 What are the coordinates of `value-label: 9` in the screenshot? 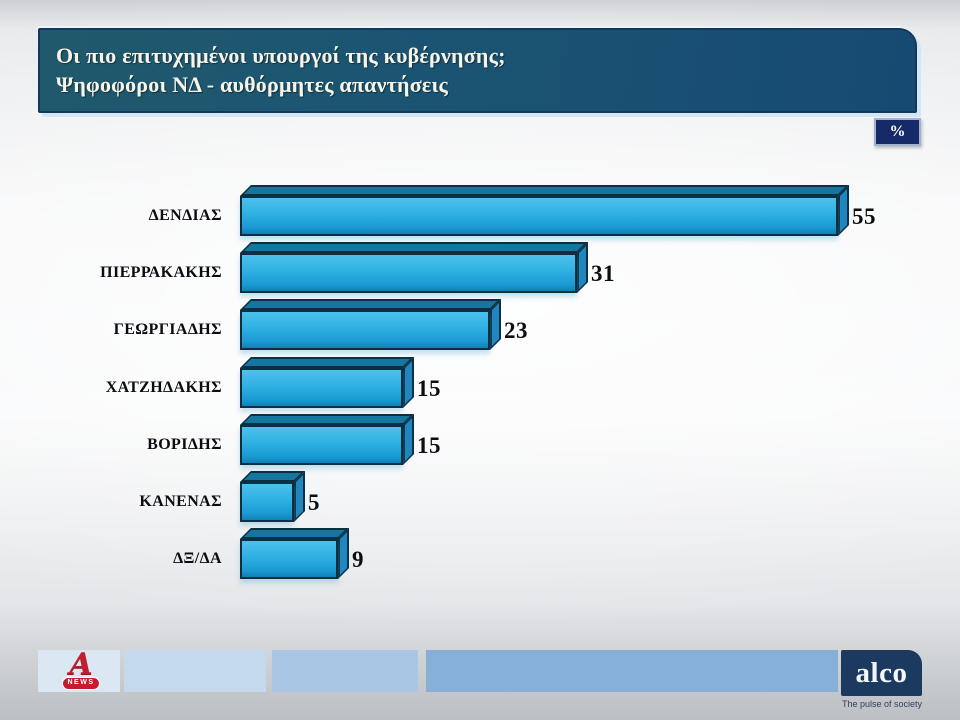 It's located at (358, 560).